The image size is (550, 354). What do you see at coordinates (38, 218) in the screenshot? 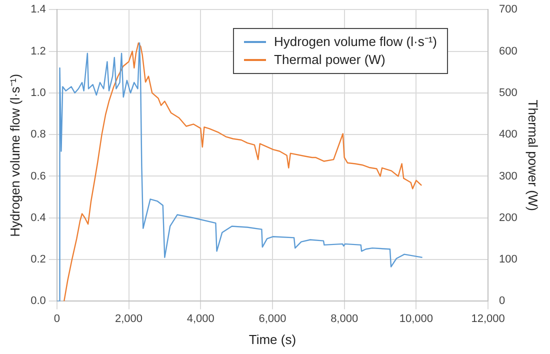
I see `y-tick-label: 0.4` at bounding box center [38, 218].